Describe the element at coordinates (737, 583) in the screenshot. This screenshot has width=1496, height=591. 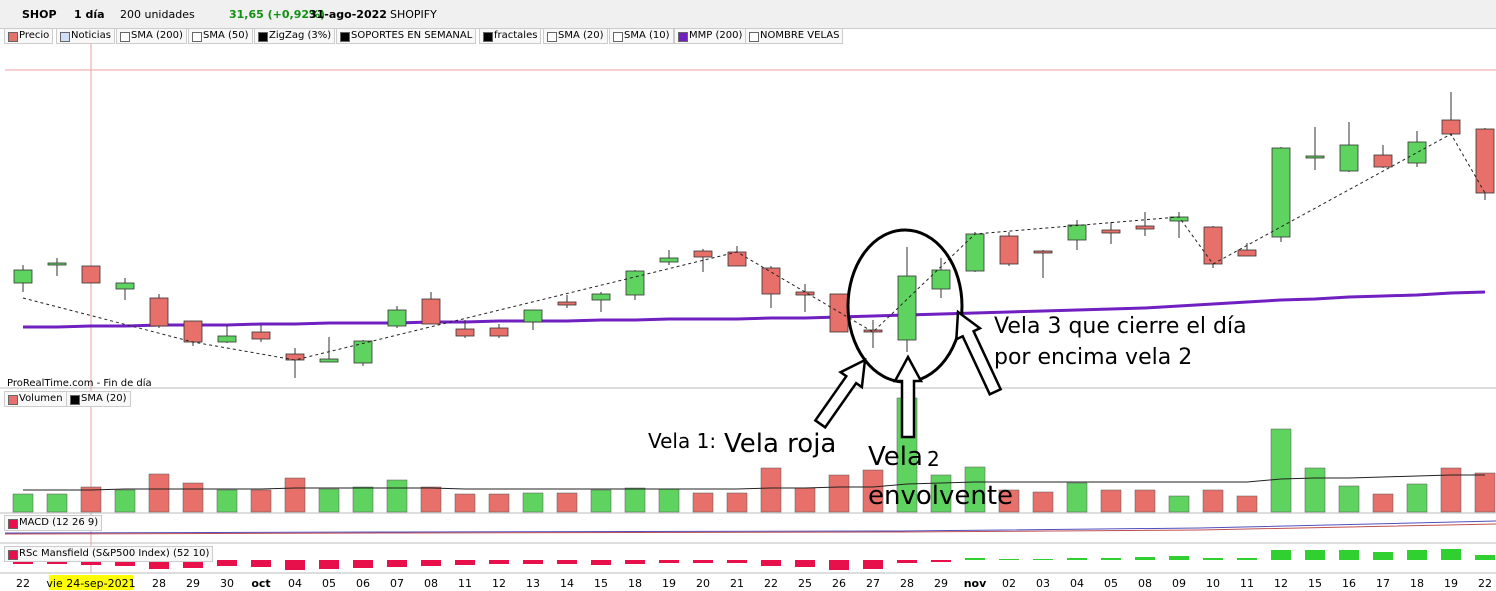
I see `x-tick-label: 21` at that location.